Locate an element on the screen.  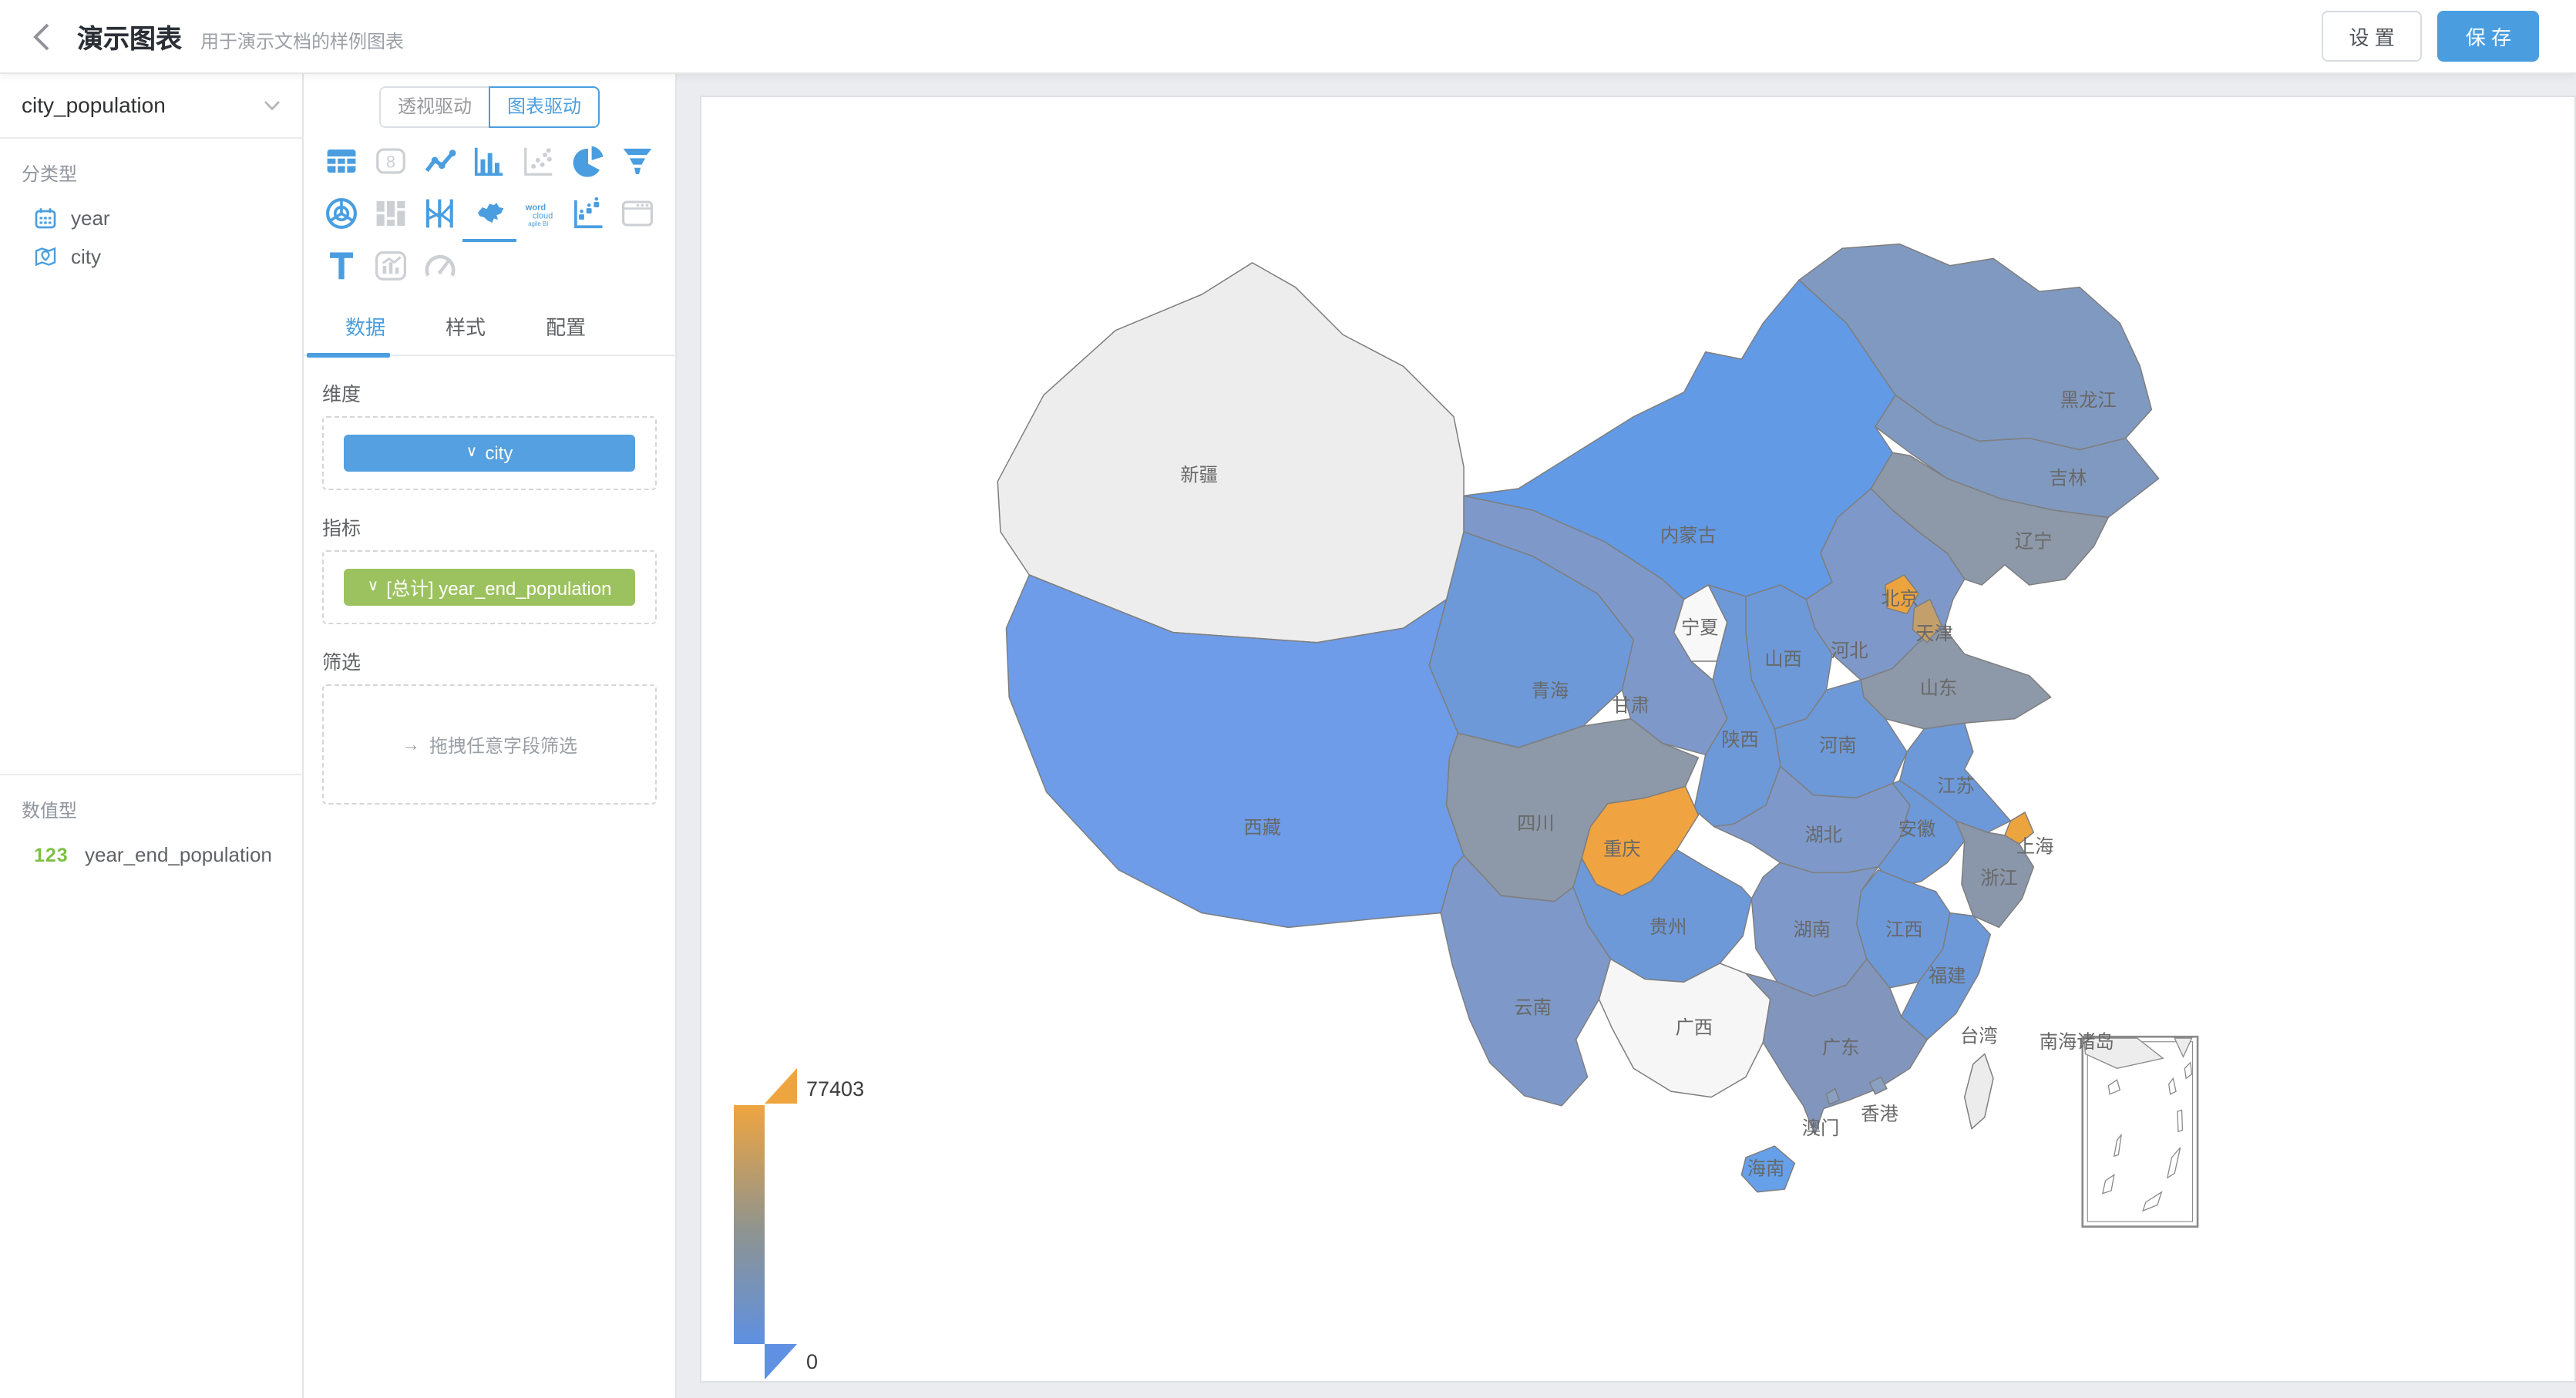
legend-max-value: 77403 is located at coordinates (835, 1089).